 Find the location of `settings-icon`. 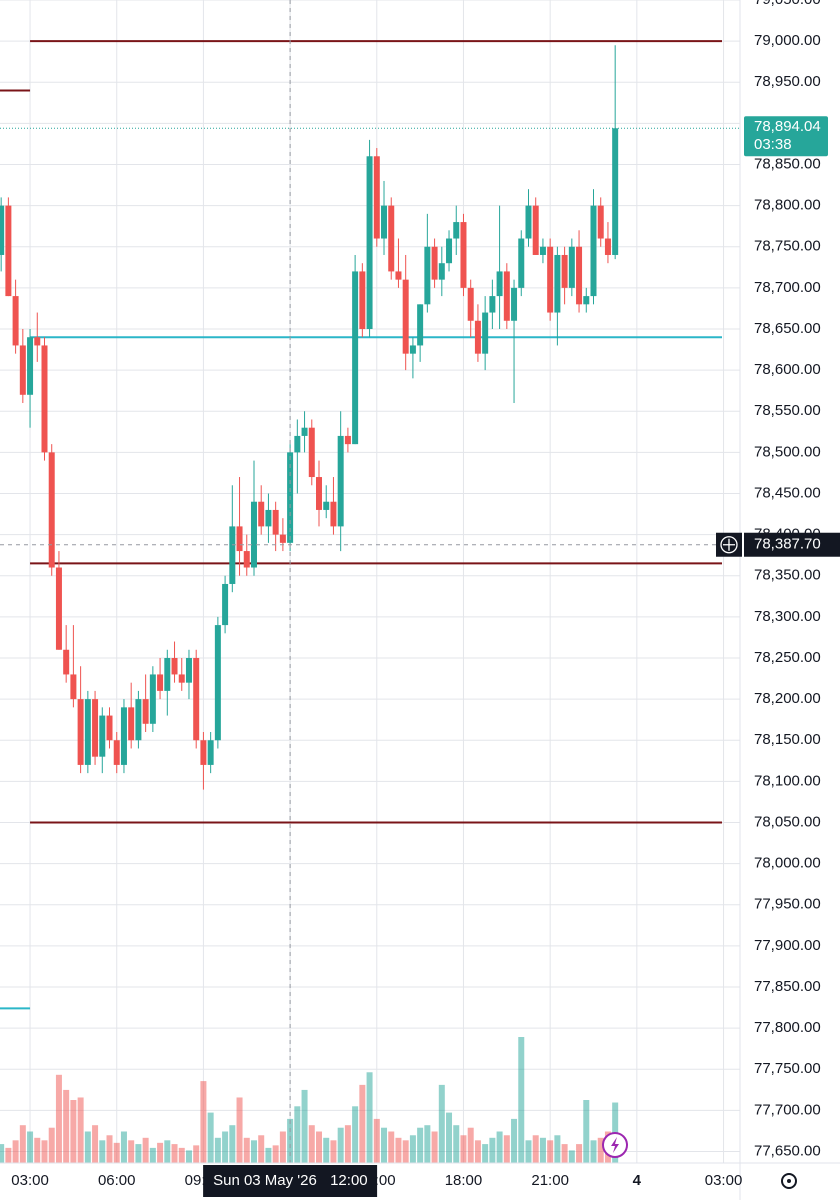

settings-icon is located at coordinates (789, 1181).